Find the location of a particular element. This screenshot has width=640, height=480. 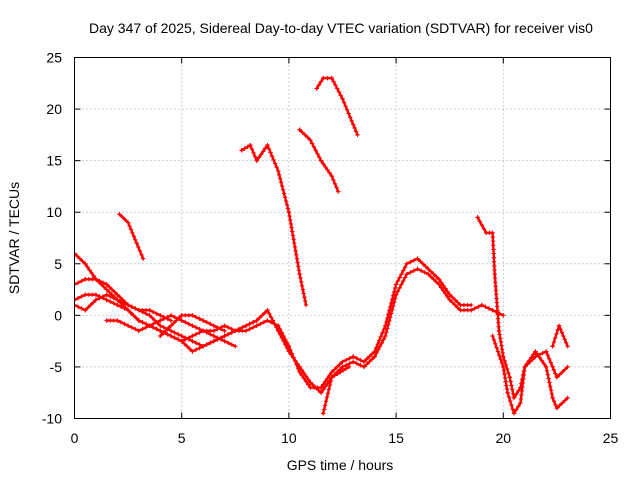

y-tick-label: 10 is located at coordinates (54, 212).